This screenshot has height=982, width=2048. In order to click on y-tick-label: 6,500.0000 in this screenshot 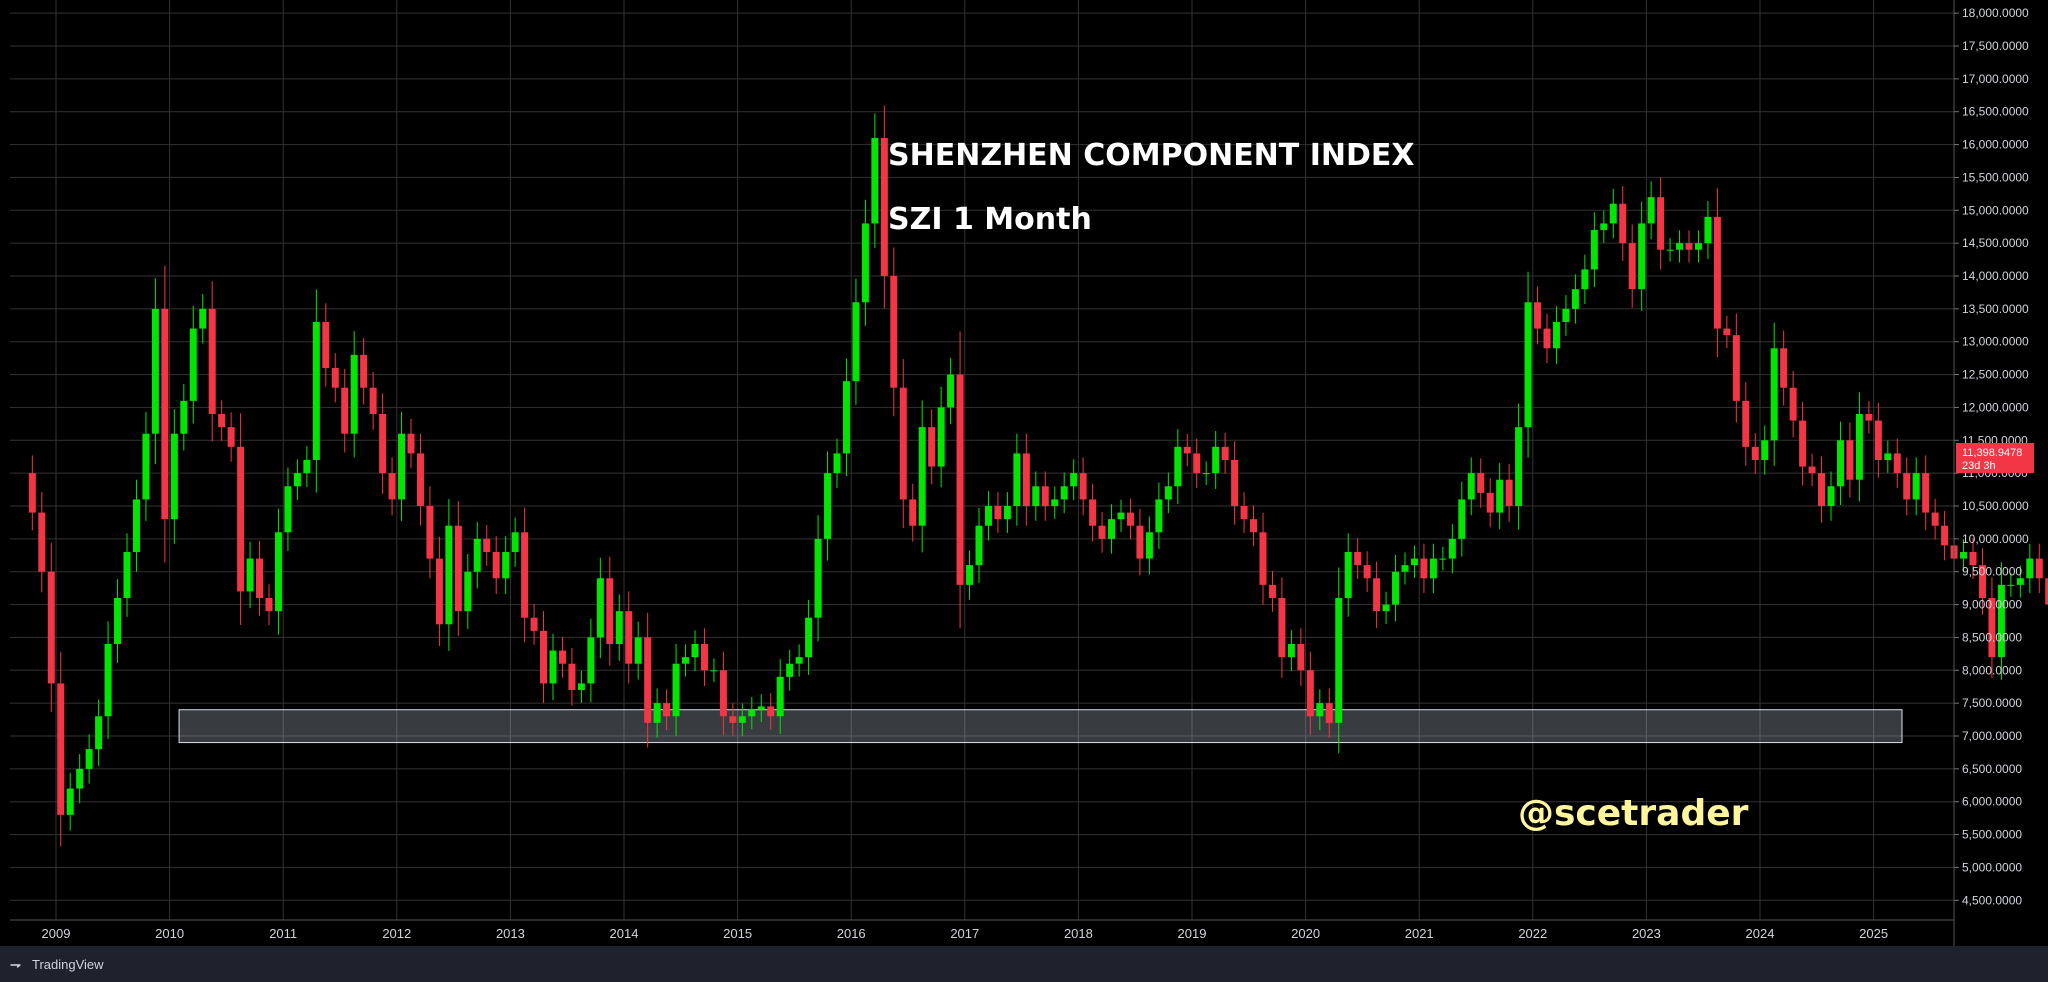, I will do `click(1992, 769)`.